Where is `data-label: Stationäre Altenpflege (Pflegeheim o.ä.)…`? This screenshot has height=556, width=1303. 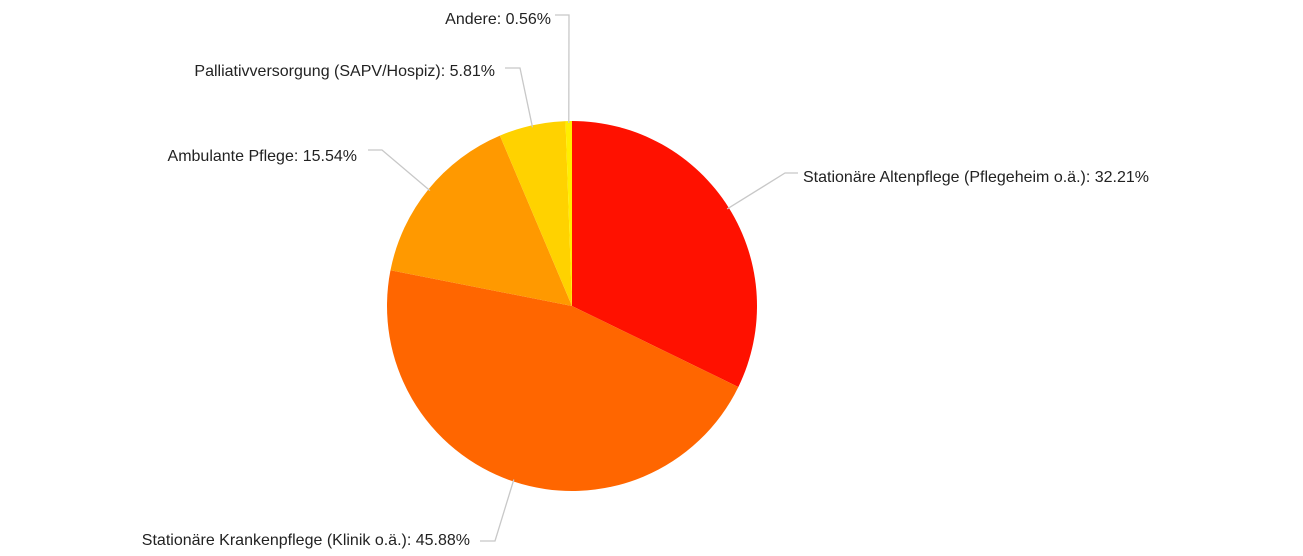 data-label: Stationäre Altenpflege (Pflegeheim o.ä.)… is located at coordinates (976, 177).